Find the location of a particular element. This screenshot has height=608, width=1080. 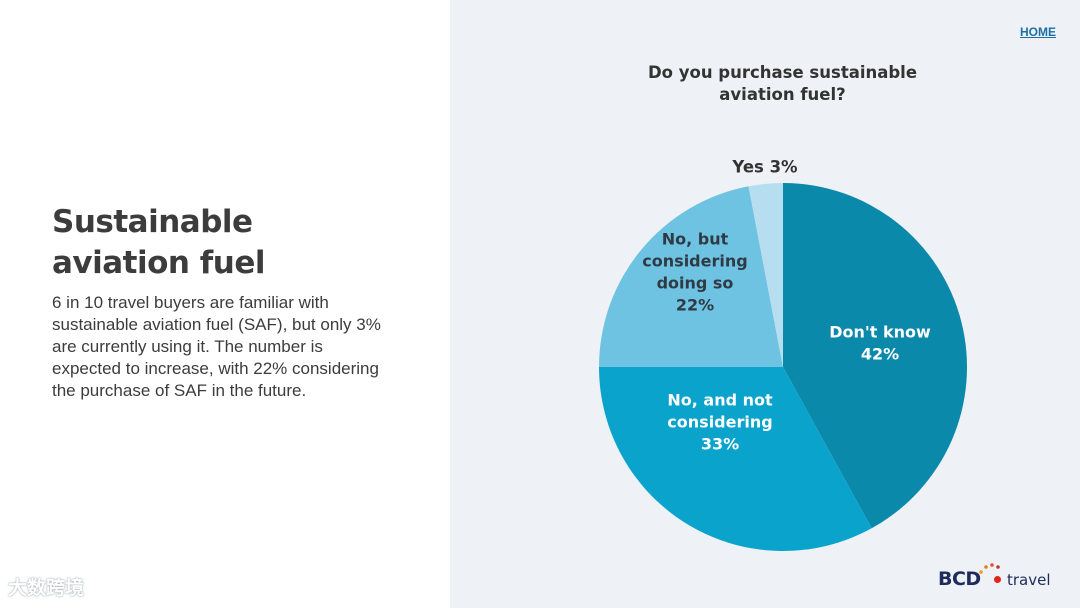

pie-label-0-line-0: Don't know is located at coordinates (880, 332).